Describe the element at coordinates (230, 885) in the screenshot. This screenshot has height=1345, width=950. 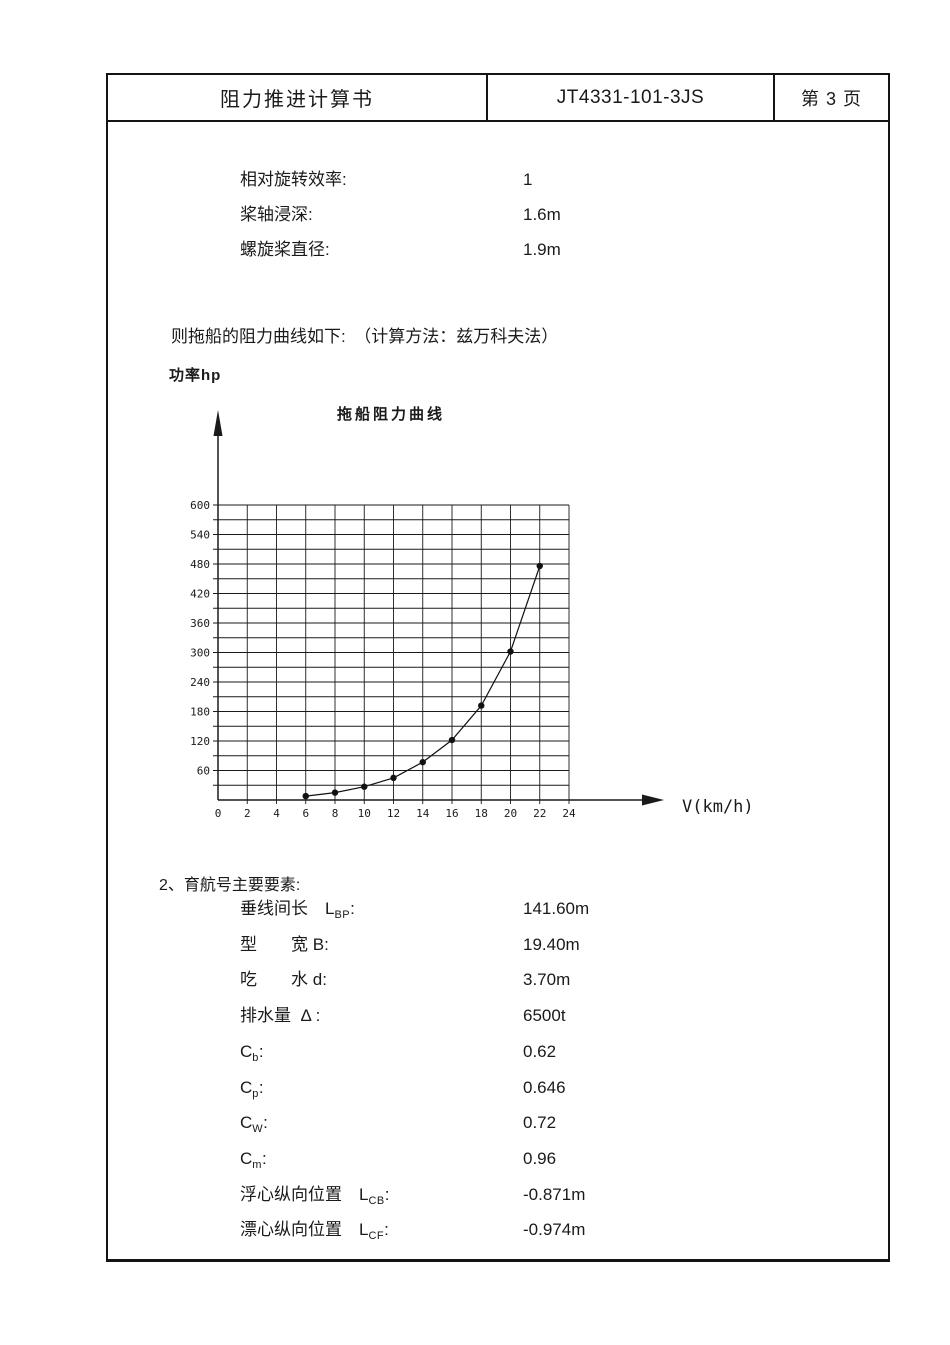
I see `section2-heading: 2、育航号主要要素:` at that location.